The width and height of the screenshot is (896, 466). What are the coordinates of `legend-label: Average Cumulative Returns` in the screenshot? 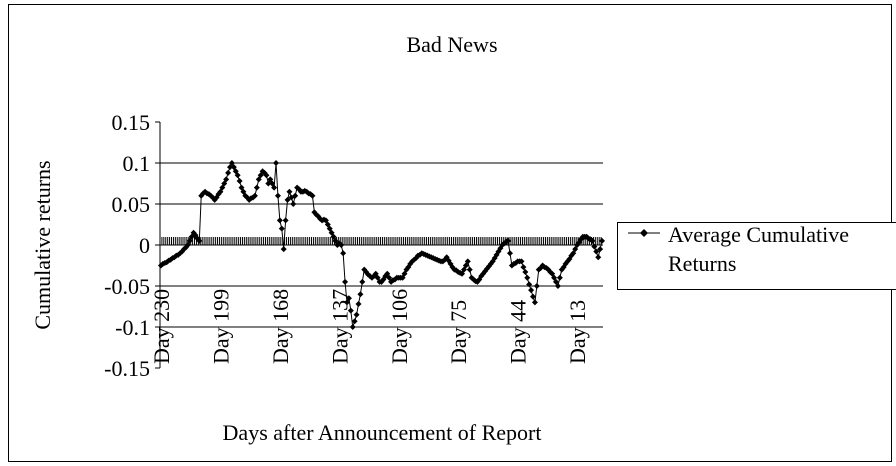 It's located at (759, 249).